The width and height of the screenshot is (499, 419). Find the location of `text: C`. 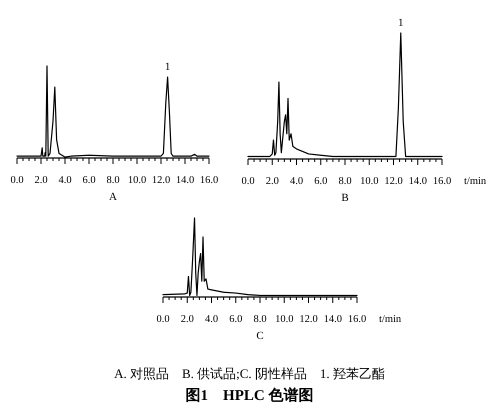

text: C is located at coordinates (260, 336).